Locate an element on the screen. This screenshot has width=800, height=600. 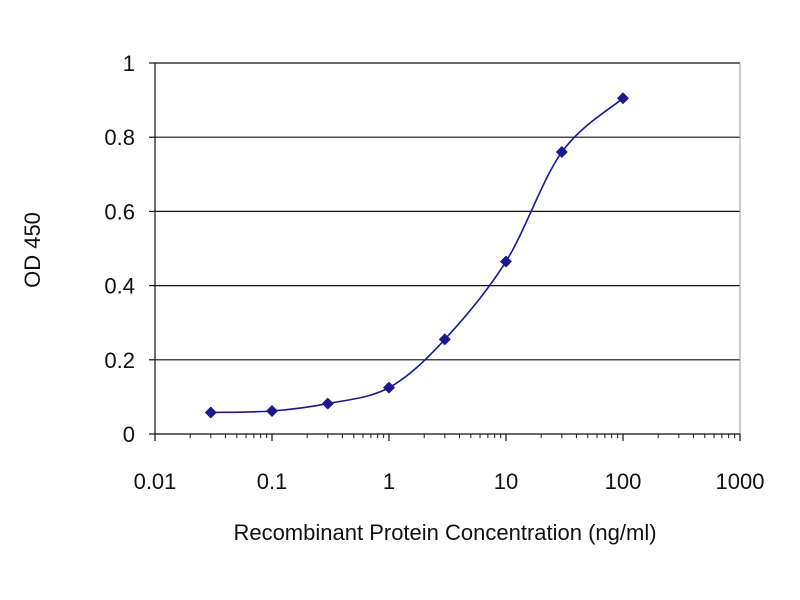
y-tick-label: 0.6 is located at coordinates (119, 211).